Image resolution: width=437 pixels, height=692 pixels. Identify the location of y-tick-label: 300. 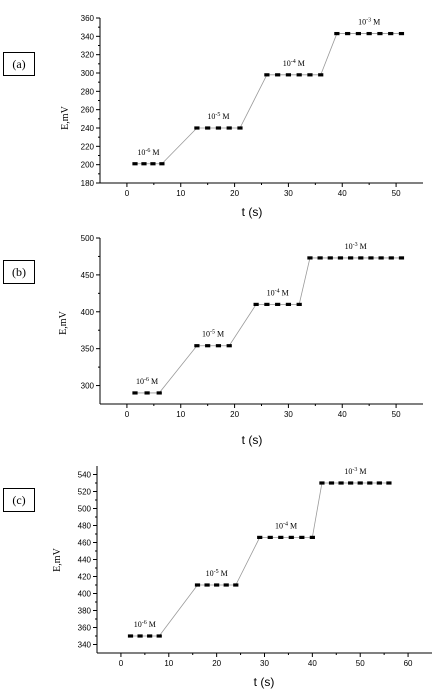
(88, 73).